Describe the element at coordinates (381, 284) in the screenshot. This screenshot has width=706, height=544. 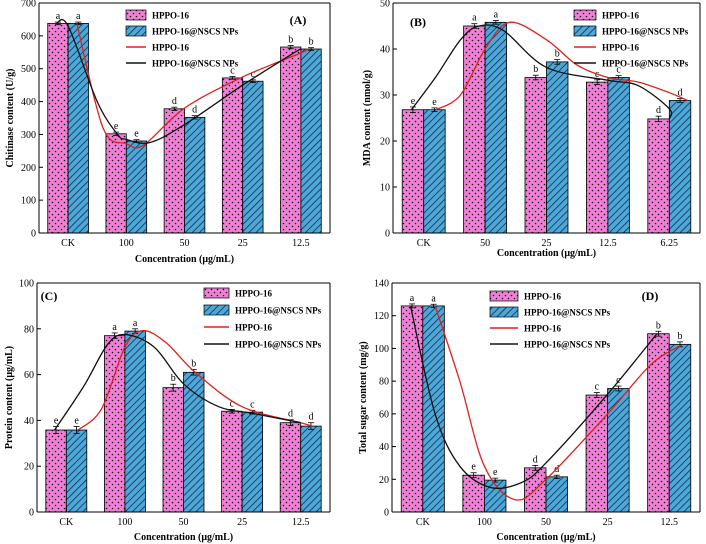
I see `y-tick-label: 140` at that location.